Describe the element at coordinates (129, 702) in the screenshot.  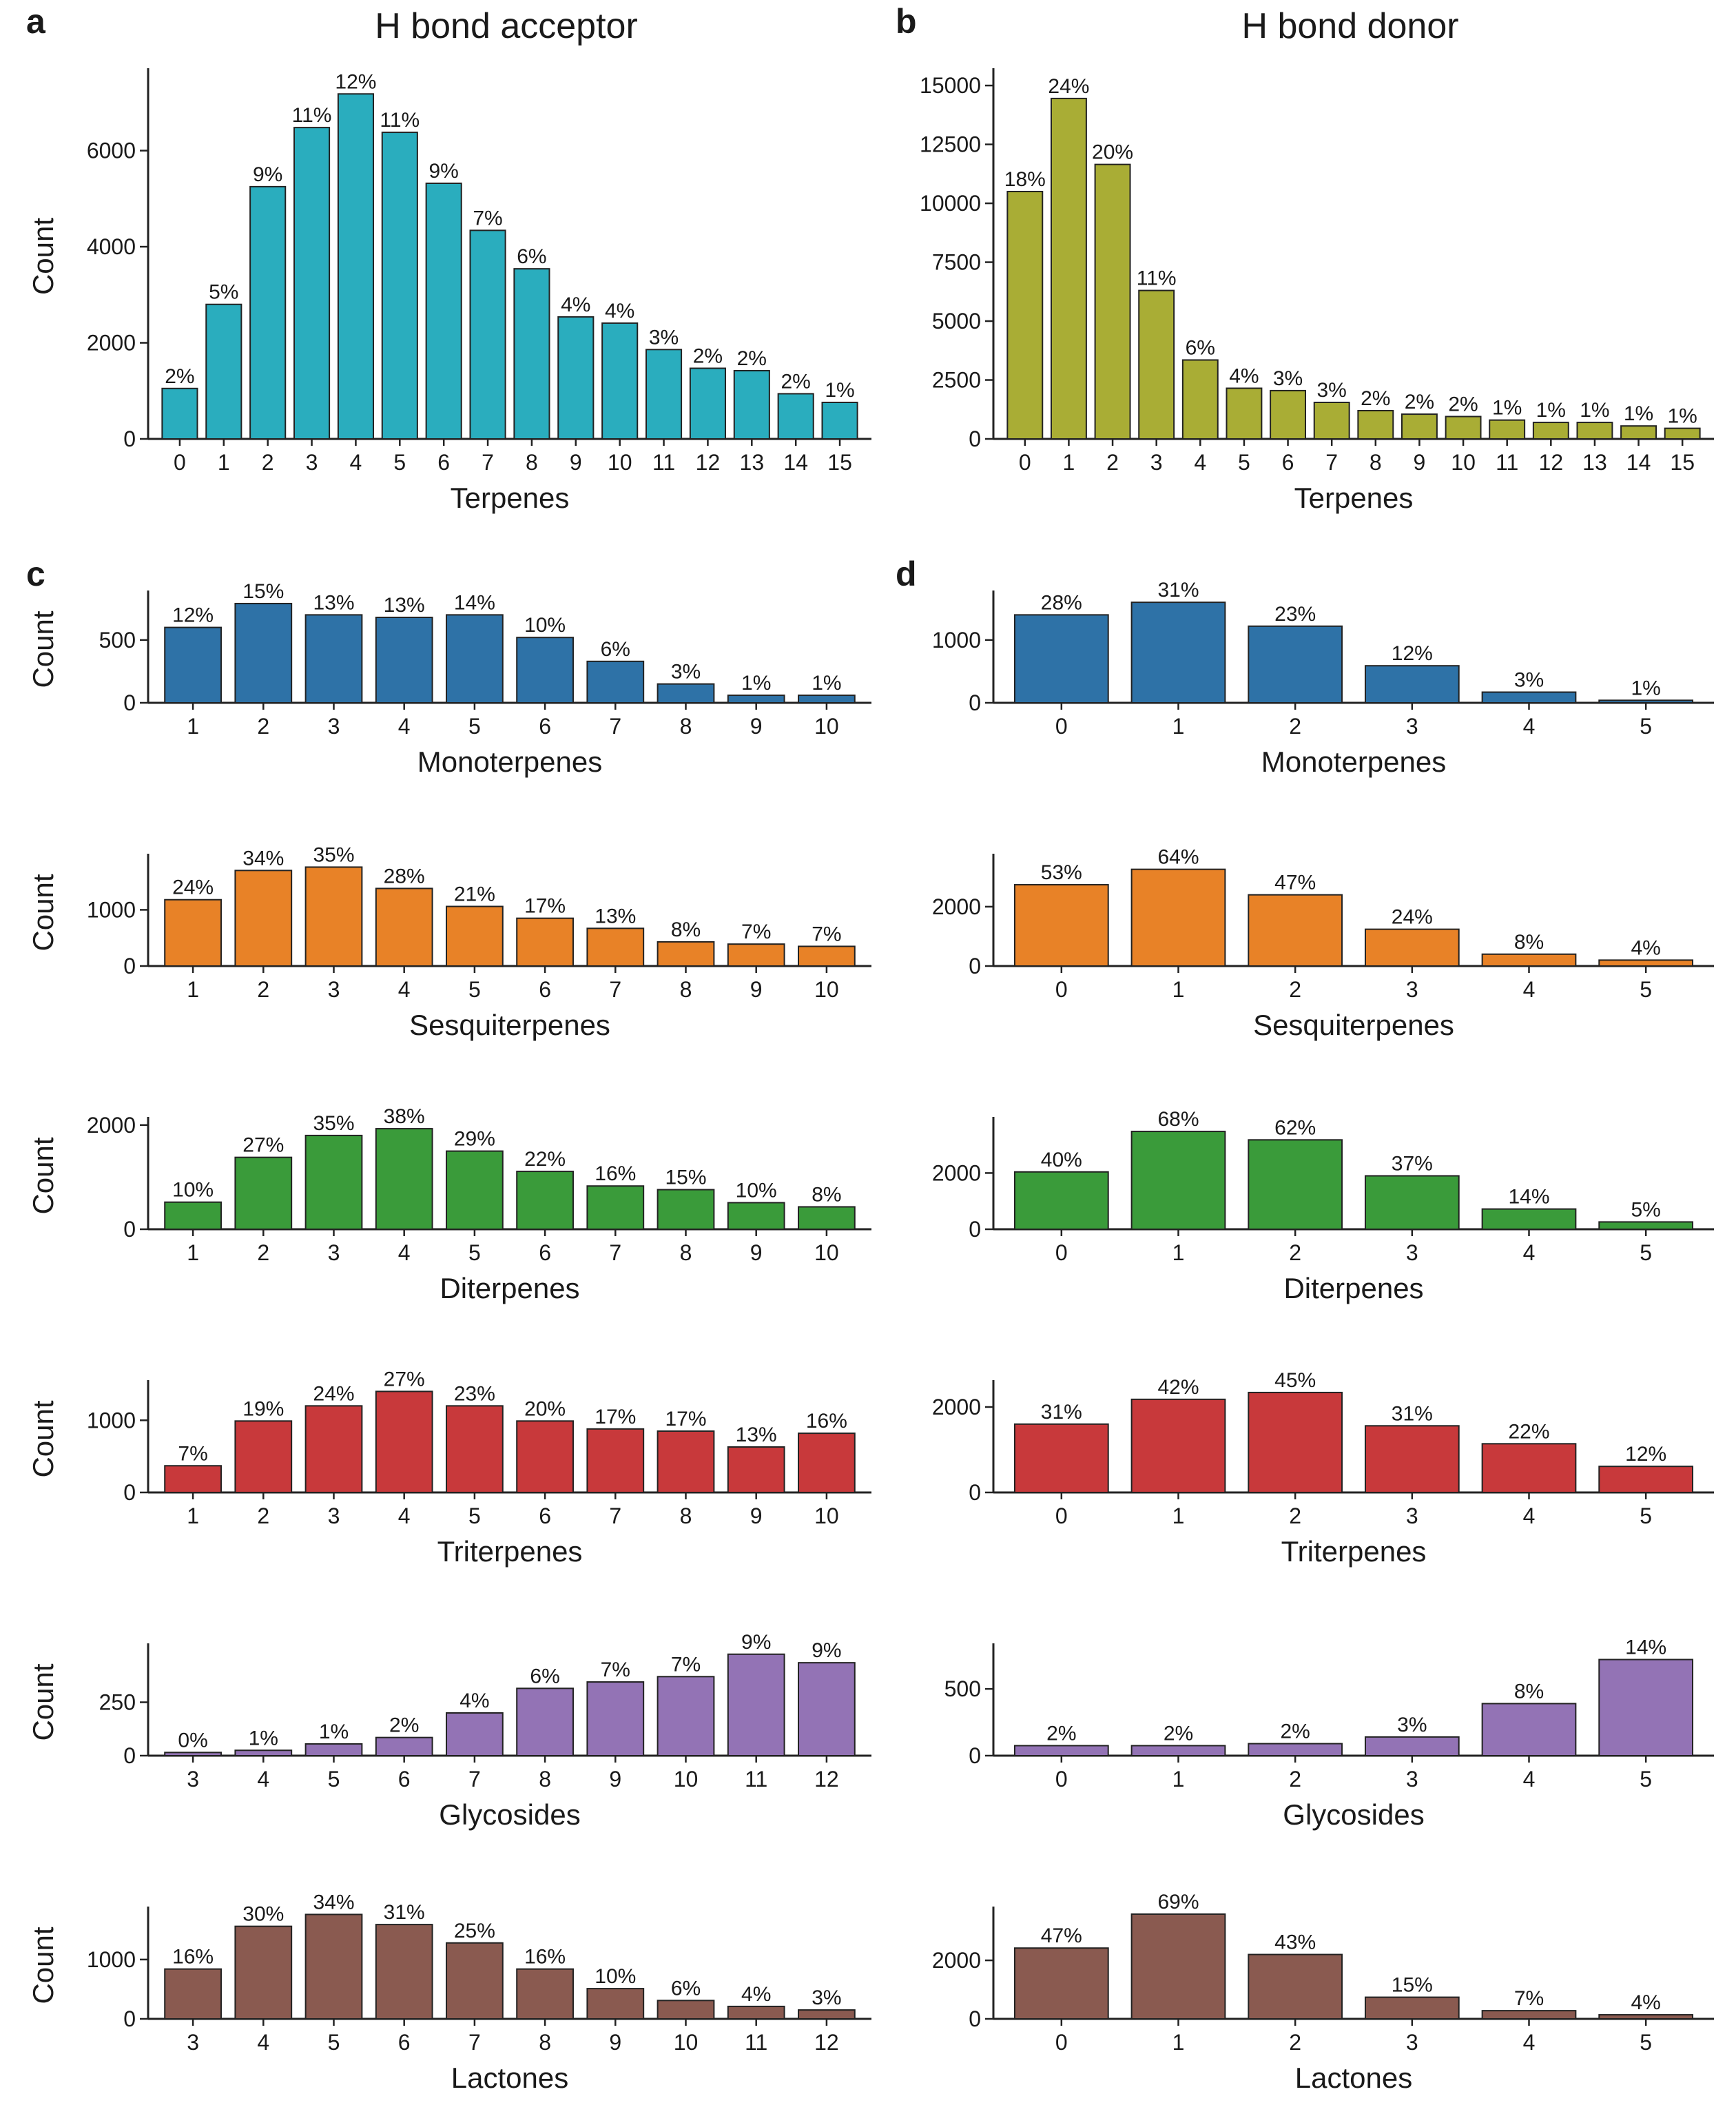
I see `y-tick-label-c1-0: 0` at that location.